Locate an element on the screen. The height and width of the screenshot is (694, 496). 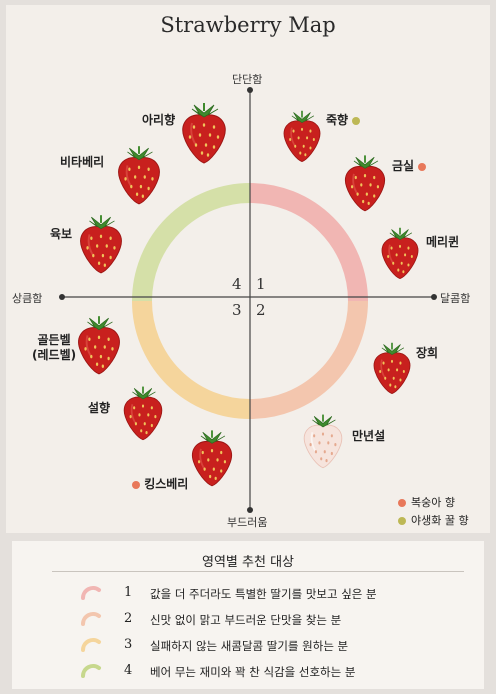
legend-peach: 복숭아 향 is located at coordinates (426, 502).